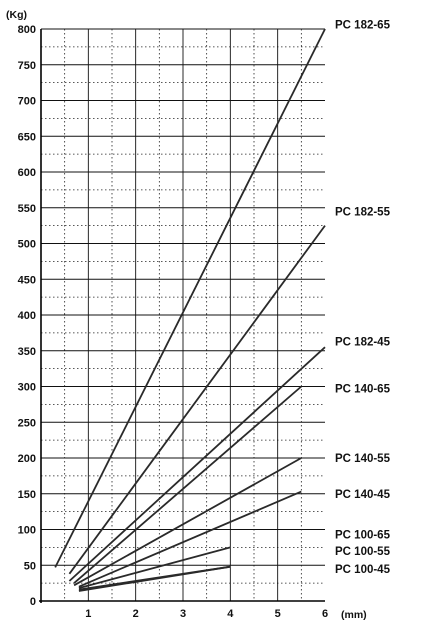  I want to click on x-tick-label: 3, so click(183, 614).